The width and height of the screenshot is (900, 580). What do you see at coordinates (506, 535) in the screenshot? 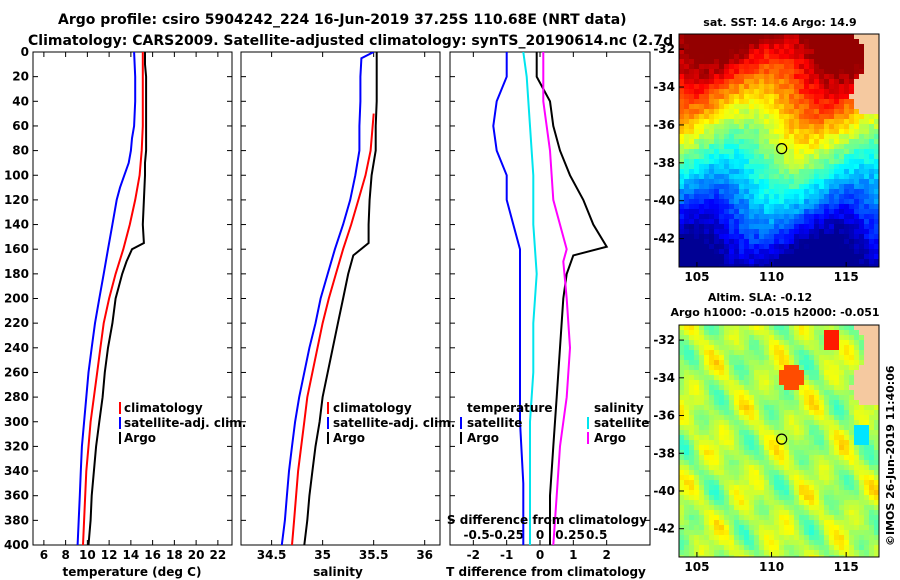
I see `s-diff-tick-label: -0.25` at bounding box center [506, 535].